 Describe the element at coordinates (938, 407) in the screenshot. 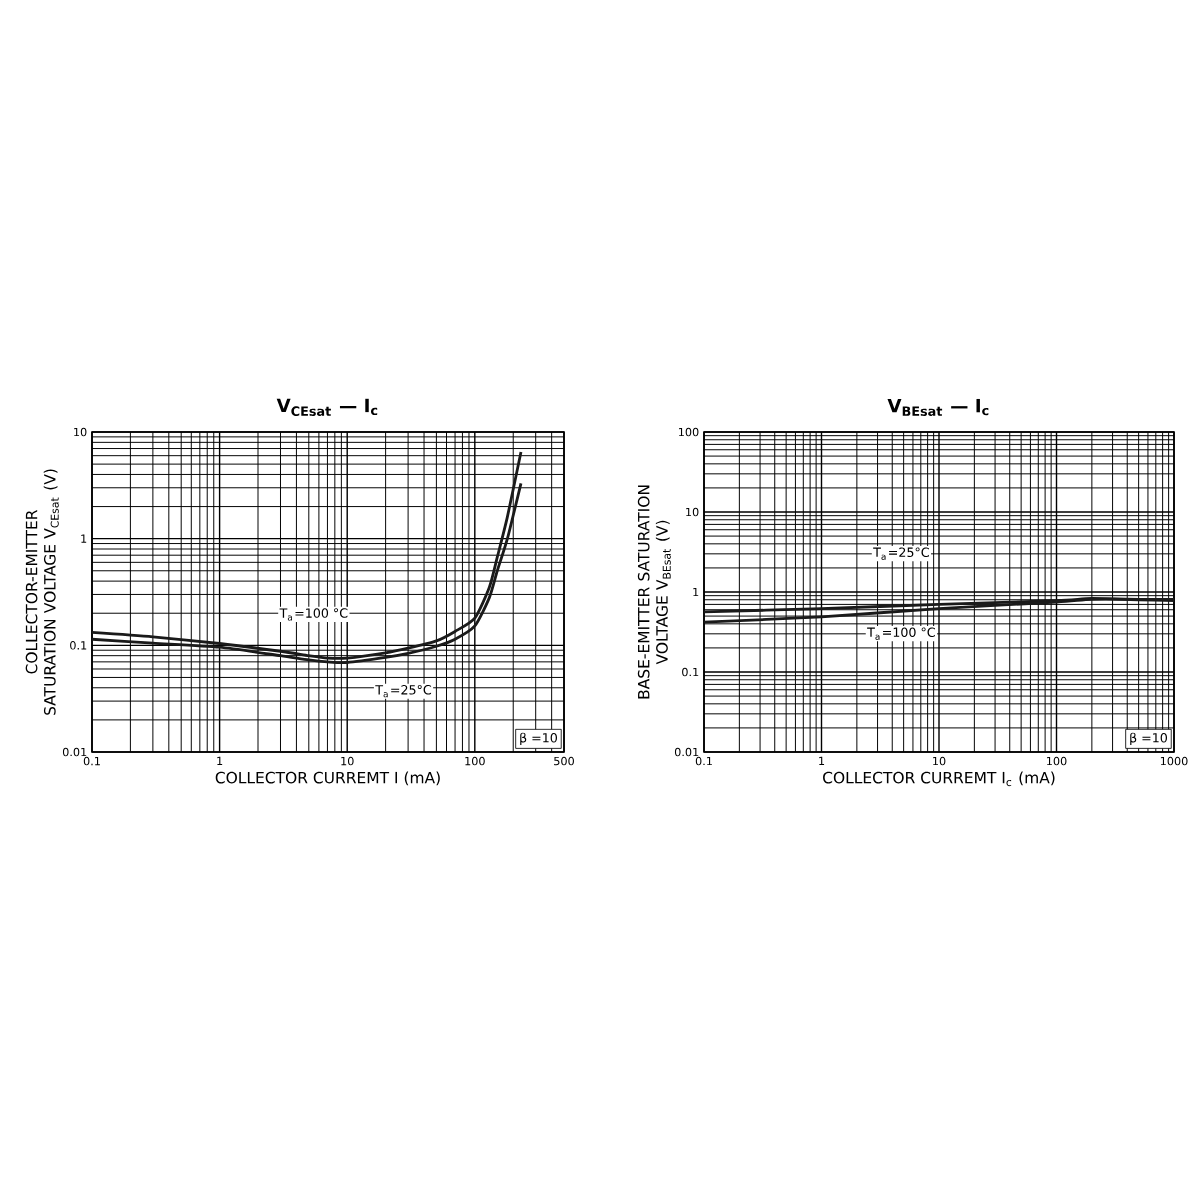

I see `chart-title: V$_{BEsat}$ — I$_{c}$` at that location.